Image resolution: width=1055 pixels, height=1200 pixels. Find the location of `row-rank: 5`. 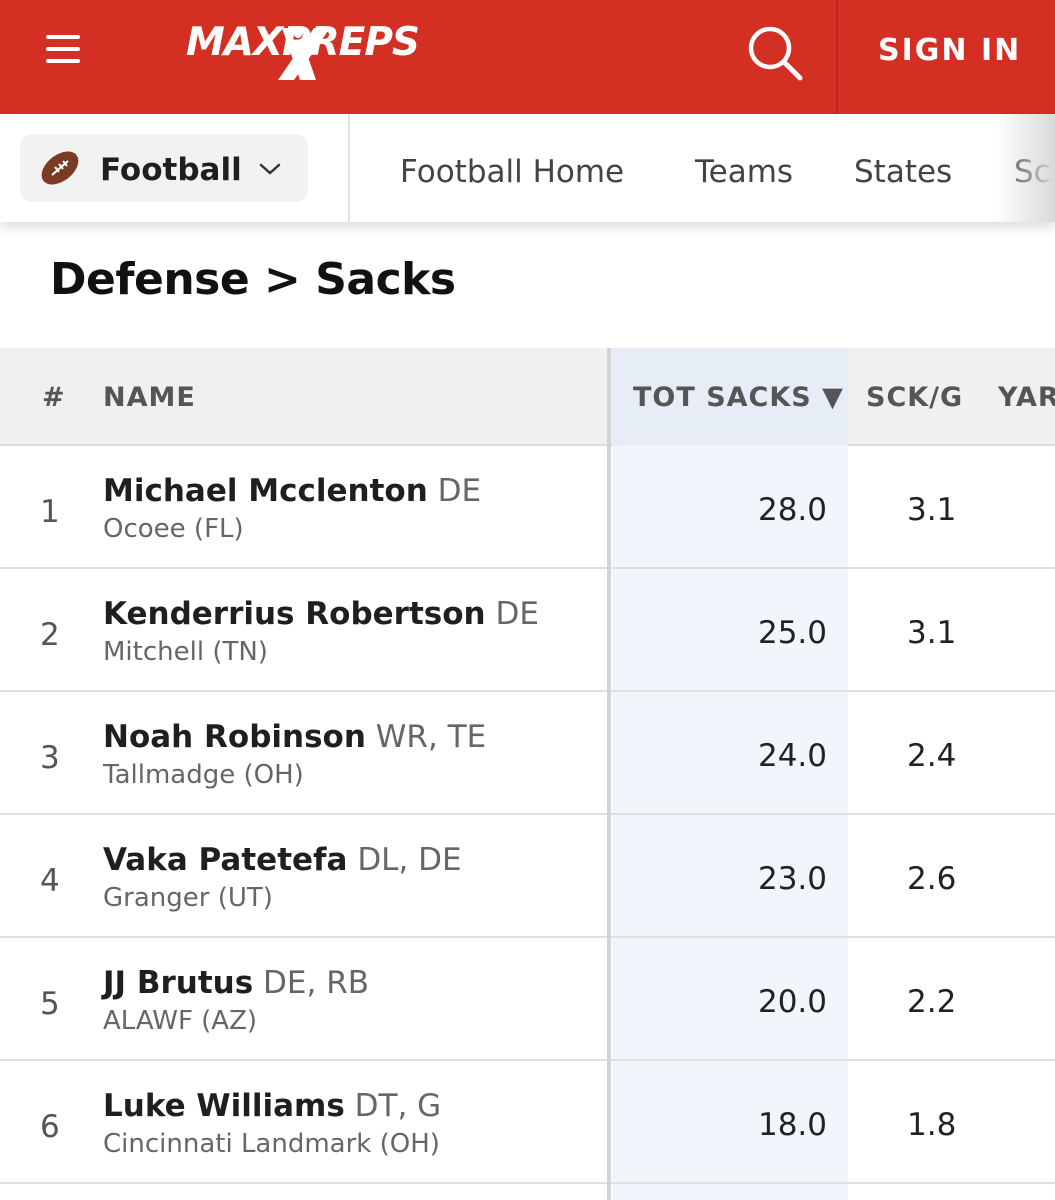

row-rank: 5 is located at coordinates (50, 1004).